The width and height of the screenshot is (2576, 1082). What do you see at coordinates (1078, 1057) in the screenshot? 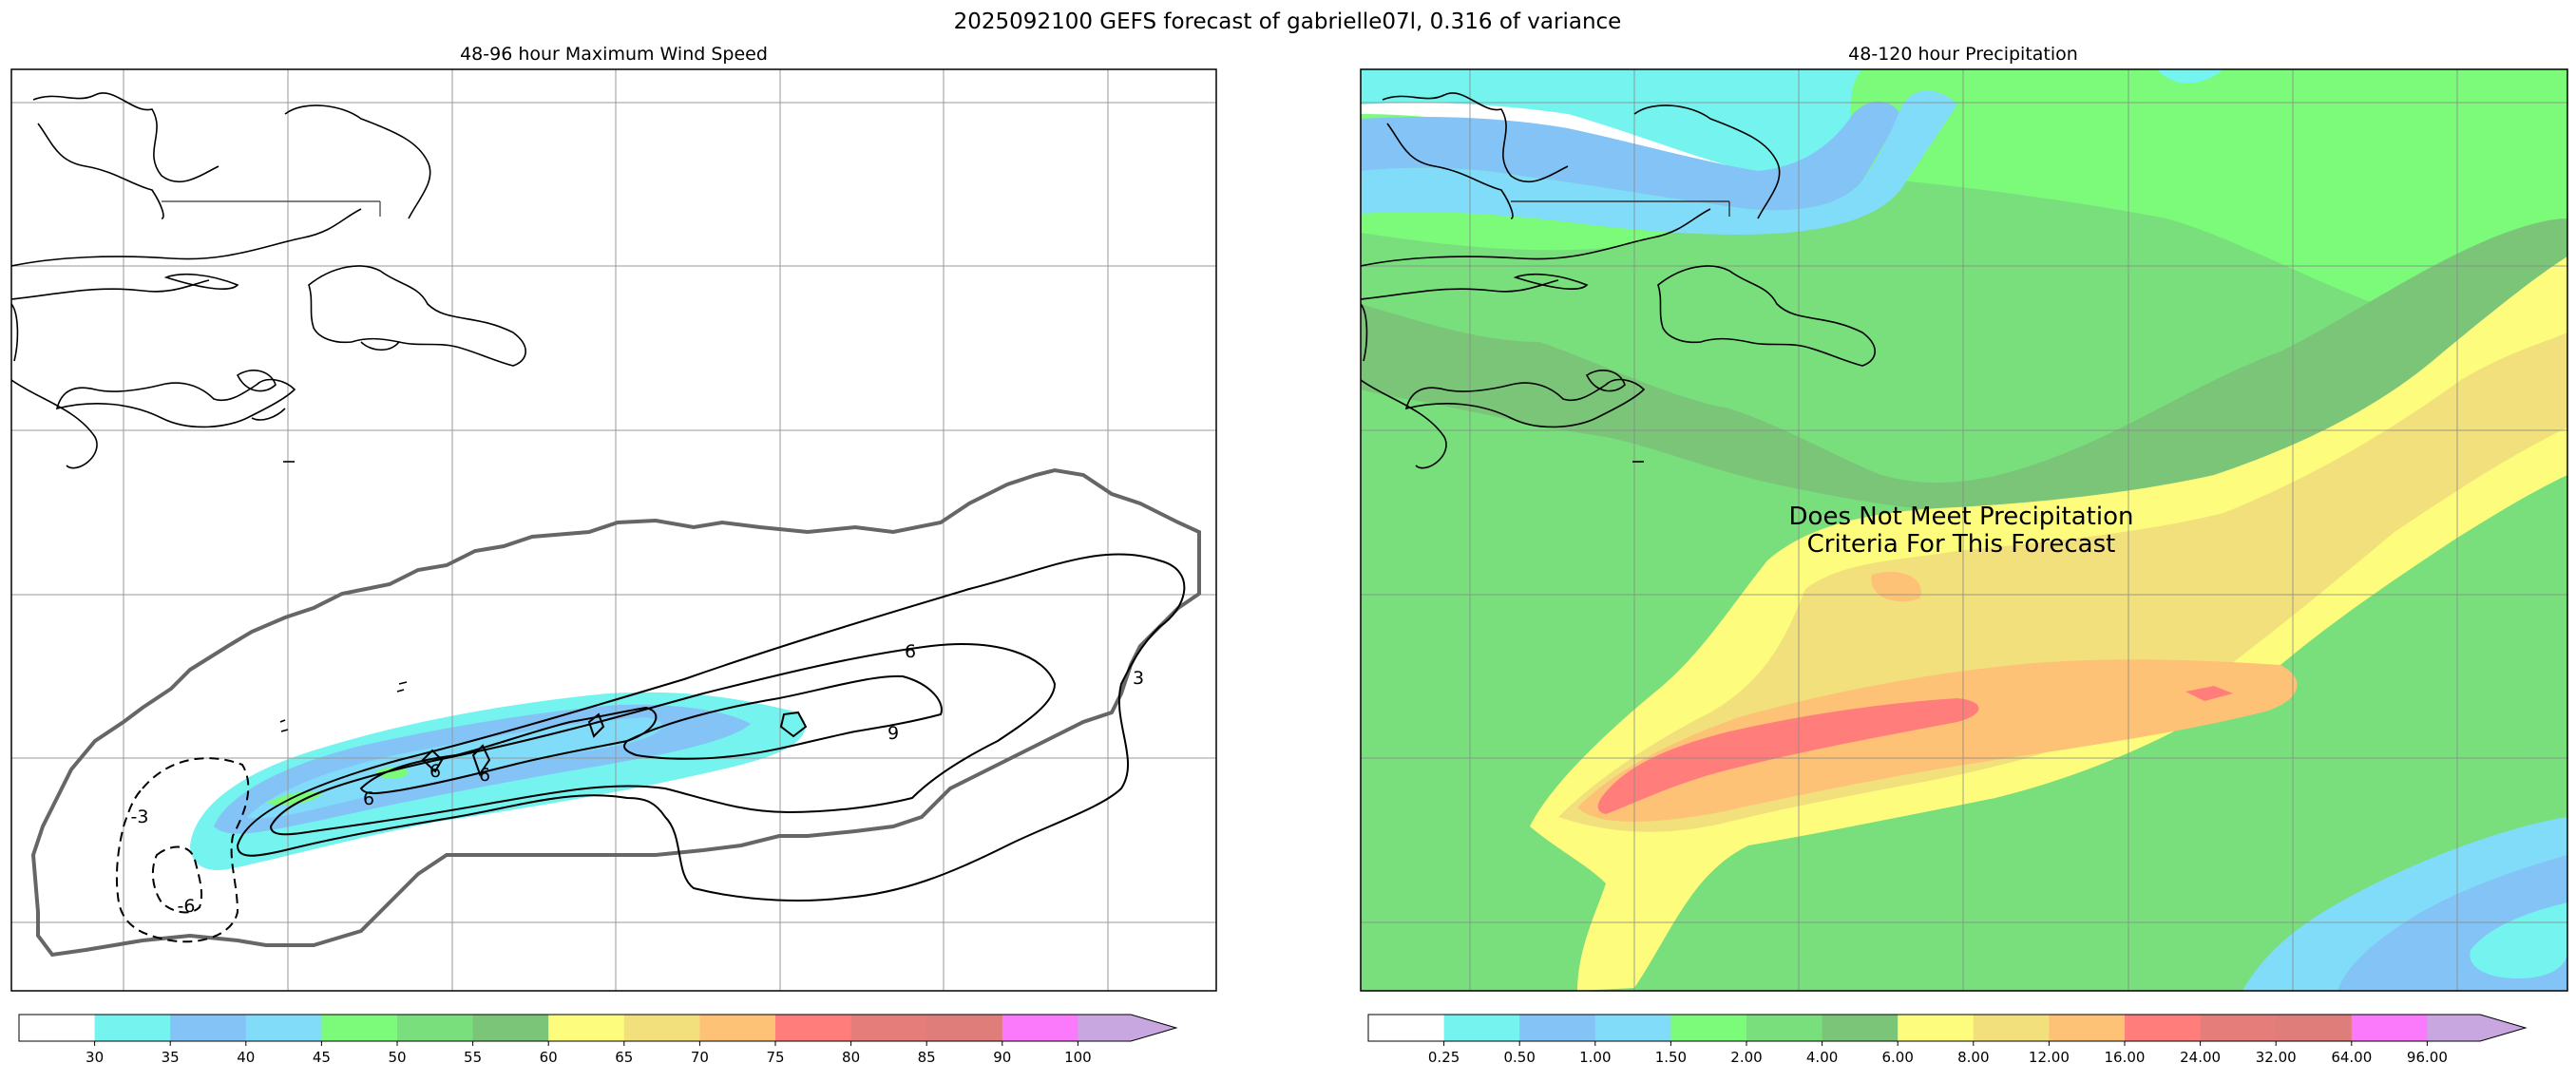
I see `colorbar-tick-label: 100` at bounding box center [1078, 1057].